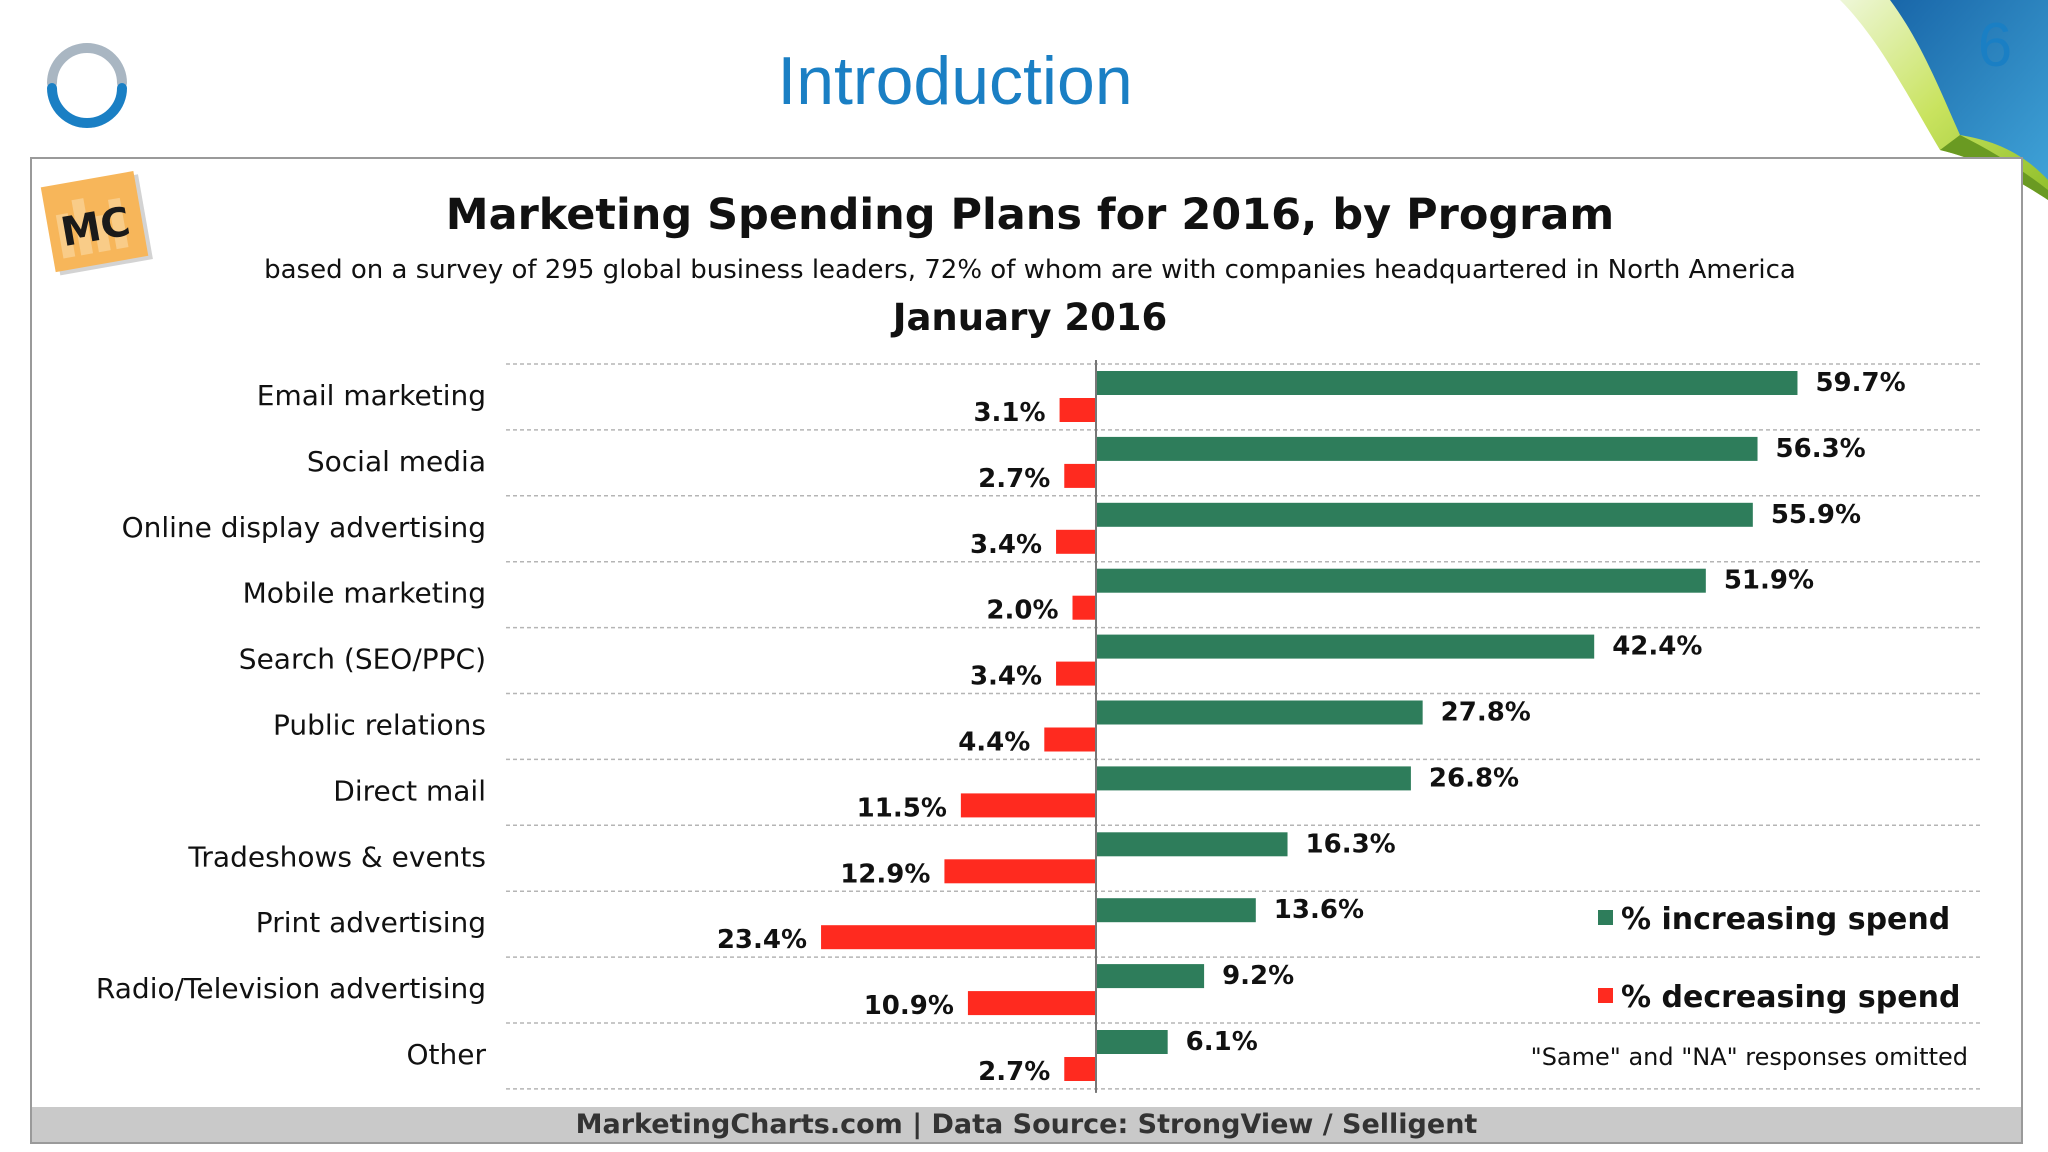 The height and width of the screenshot is (1152, 2048). I want to click on data-label-increase: 56.3%, so click(1821, 449).